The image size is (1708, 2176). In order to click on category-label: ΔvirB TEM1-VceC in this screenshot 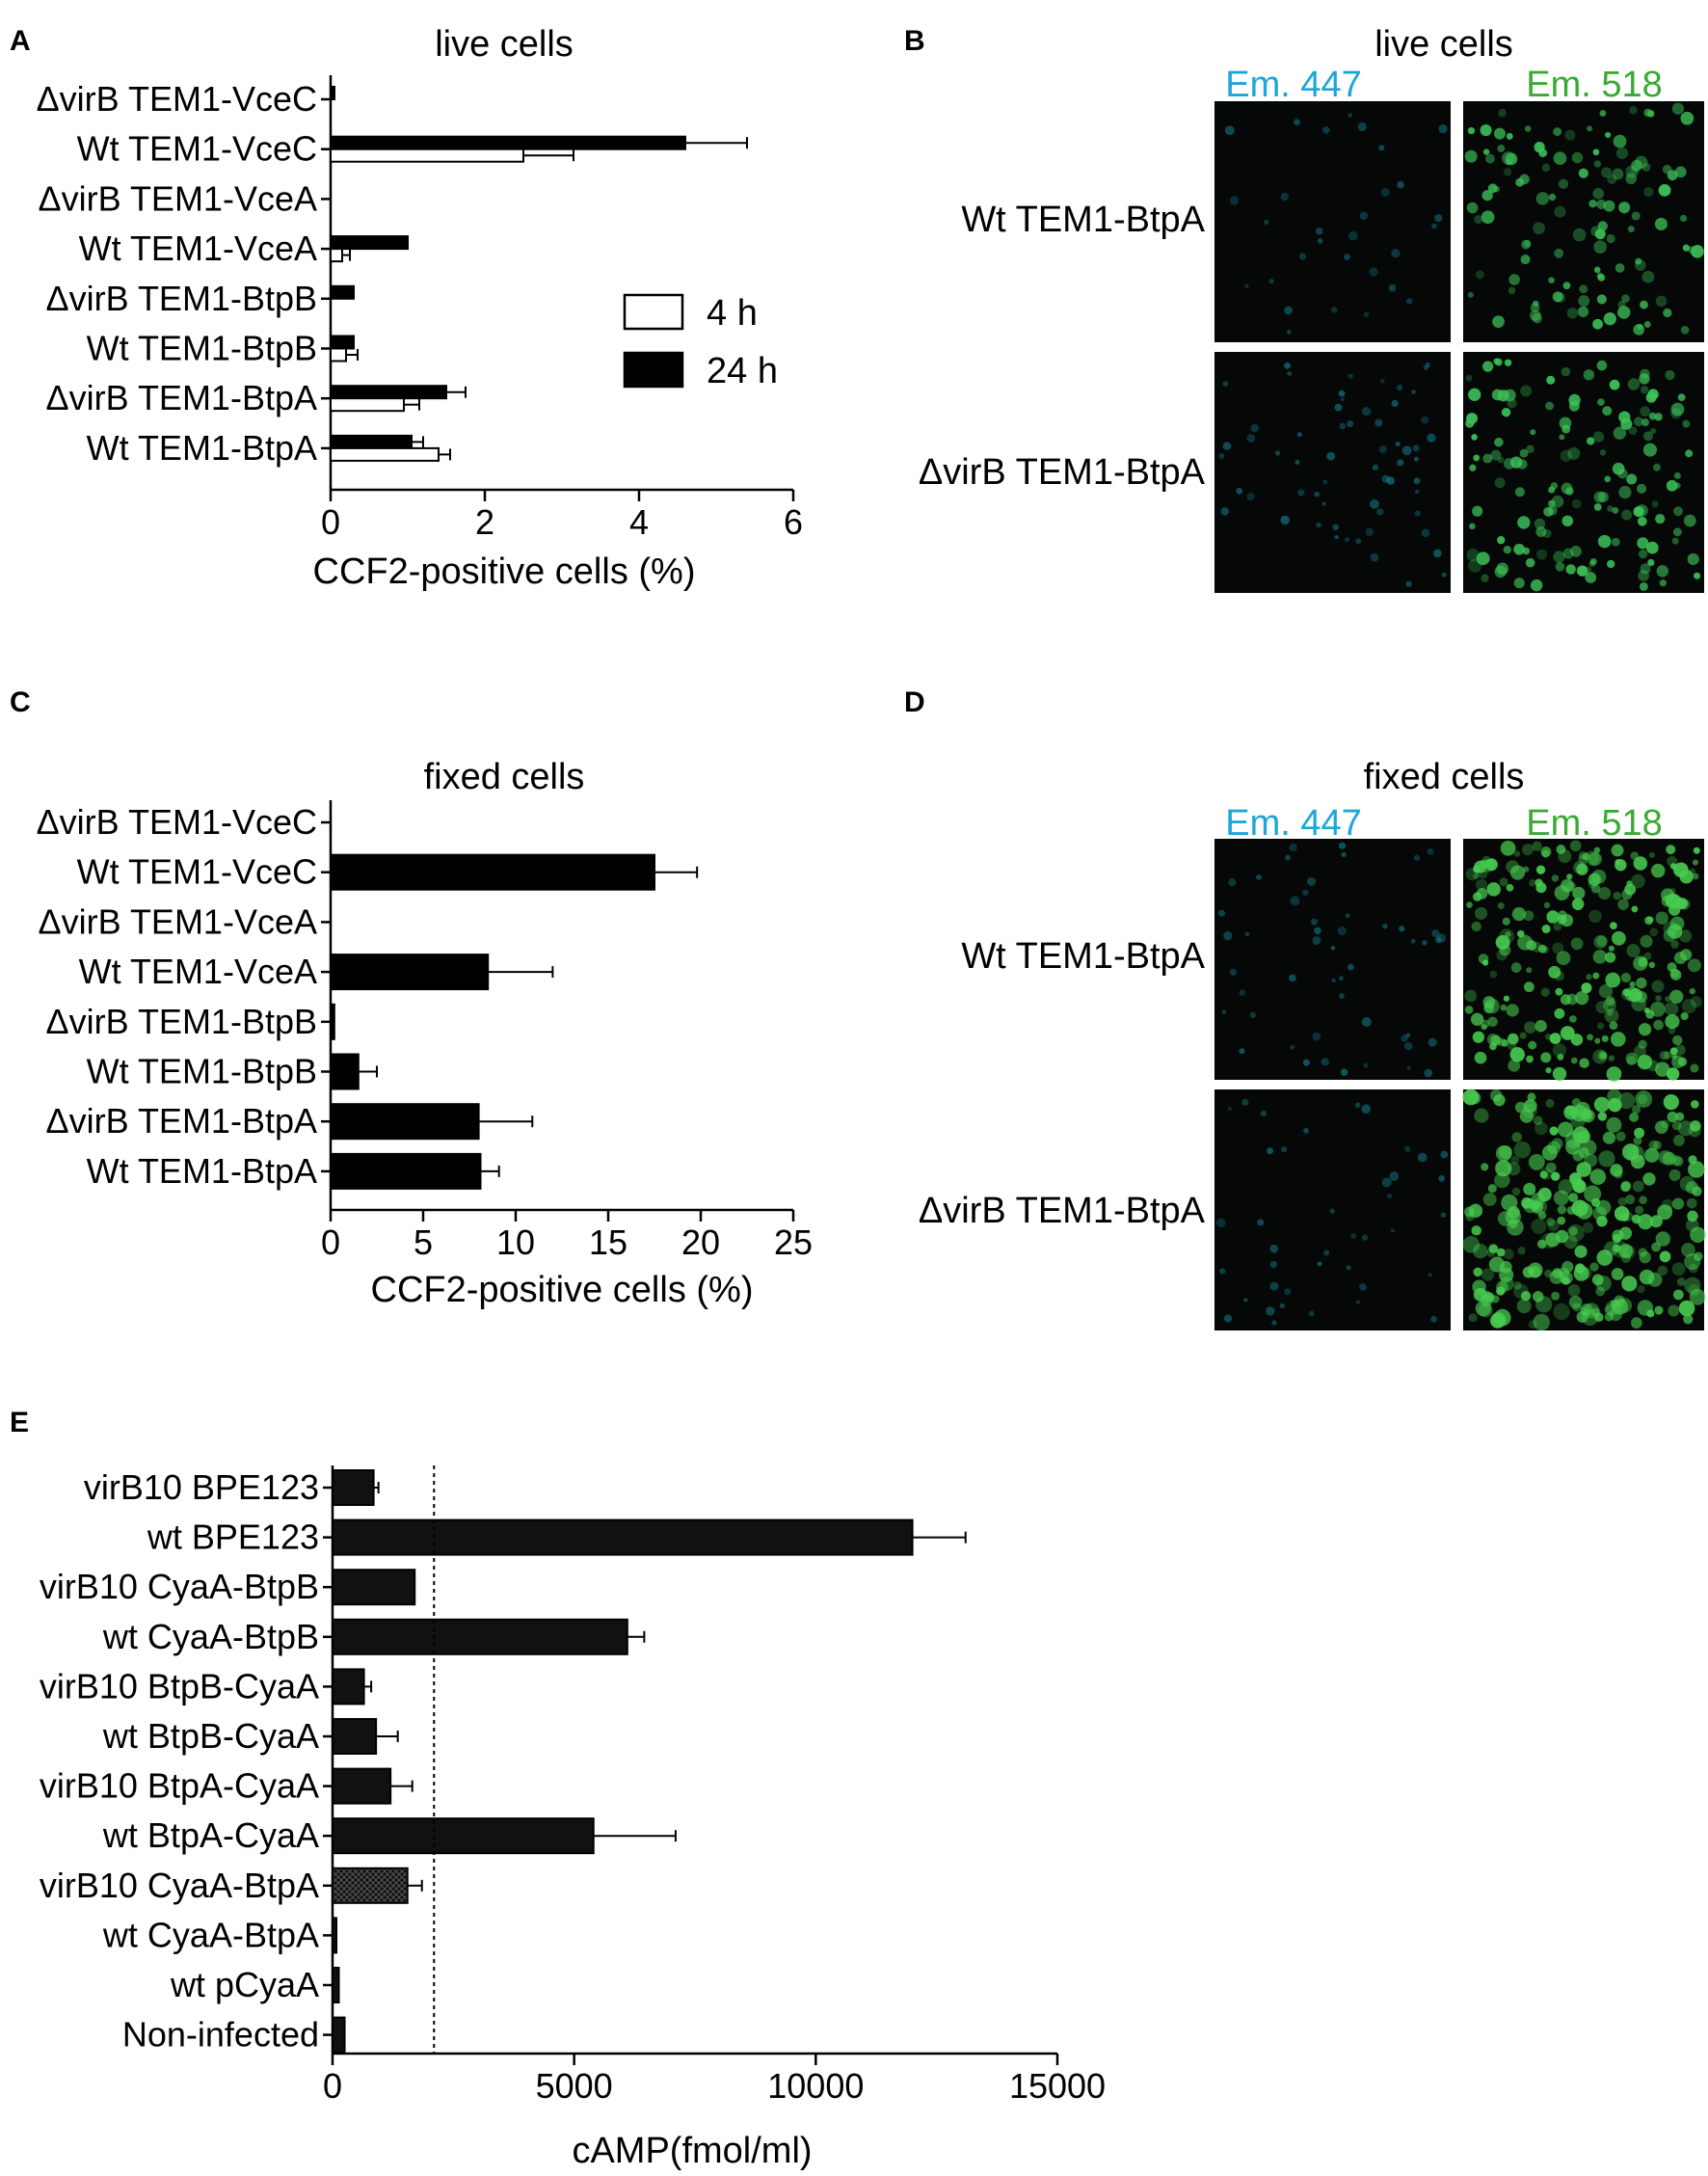, I will do `click(177, 822)`.